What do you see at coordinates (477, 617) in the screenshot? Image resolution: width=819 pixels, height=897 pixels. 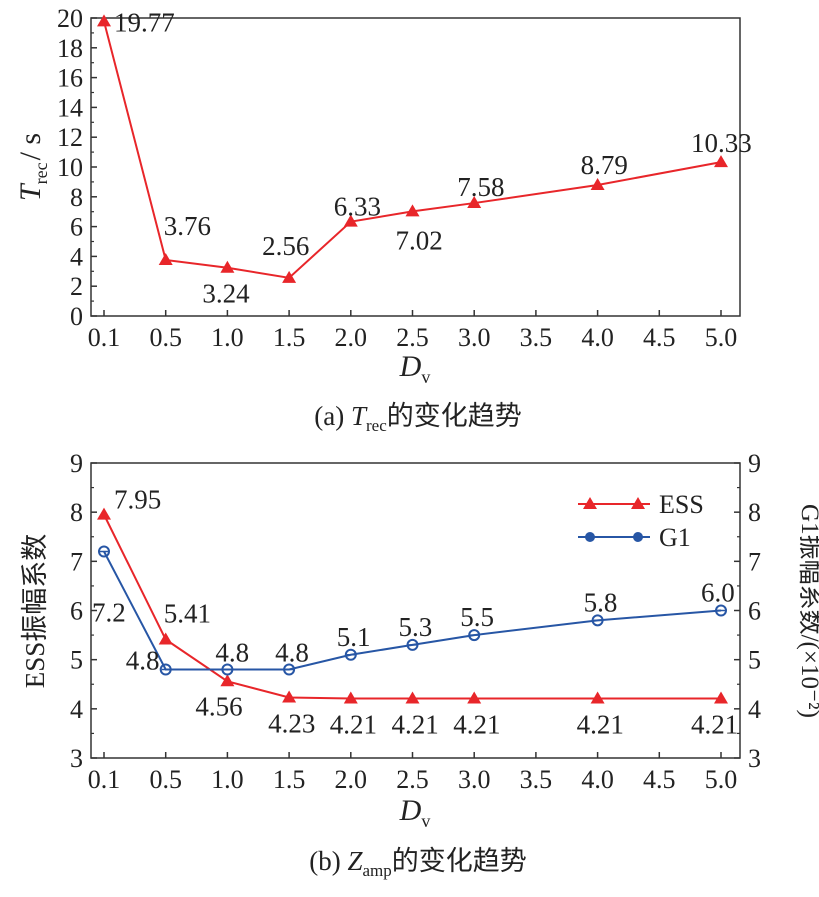 I see `data-label-g1: 5.5` at bounding box center [477, 617].